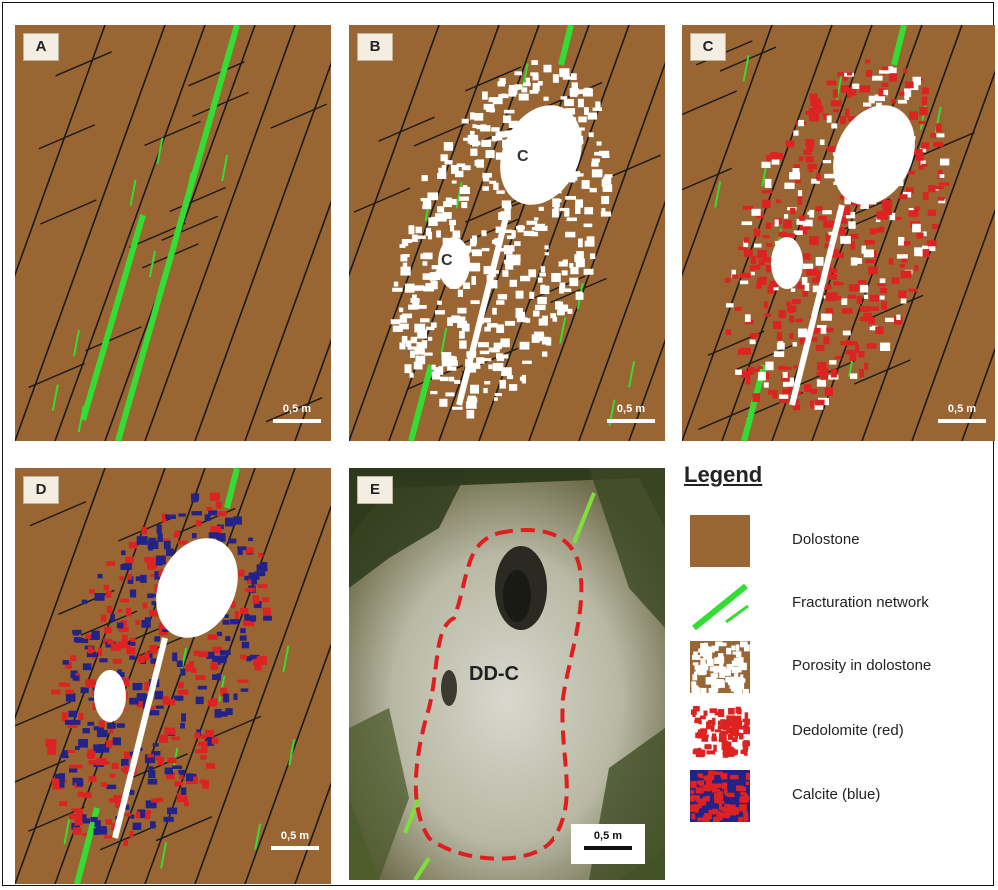 The width and height of the screenshot is (998, 890). What do you see at coordinates (862, 665) in the screenshot?
I see `legend-label-porosity: Porosity in dolostone` at bounding box center [862, 665].